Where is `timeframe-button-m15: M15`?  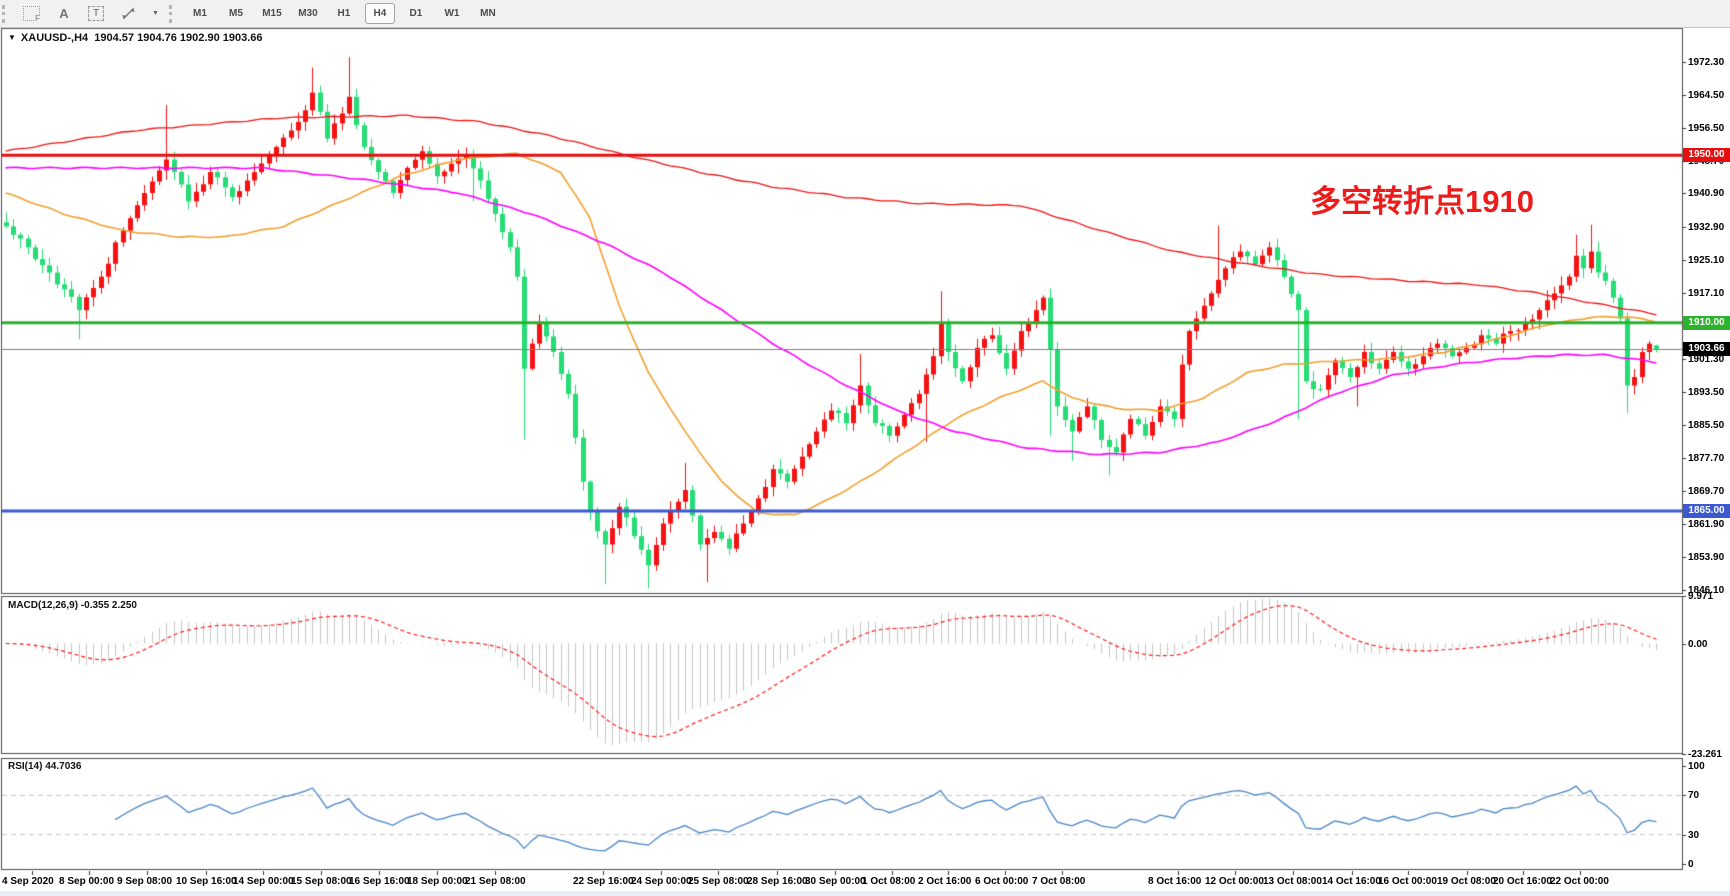 timeframe-button-m15: M15 is located at coordinates (272, 13).